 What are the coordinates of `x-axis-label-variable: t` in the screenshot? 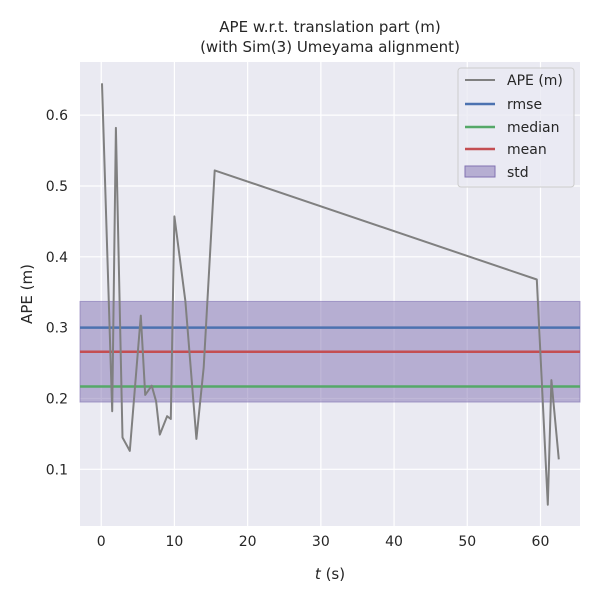 It's located at (318, 574).